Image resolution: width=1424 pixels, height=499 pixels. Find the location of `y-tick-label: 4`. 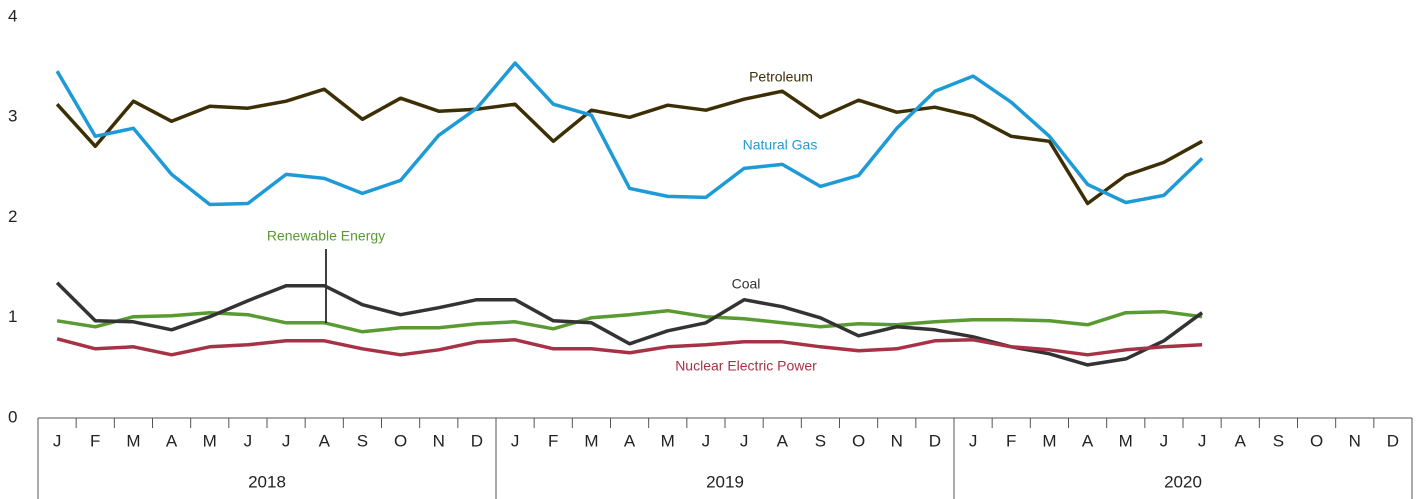

y-tick-label: 4 is located at coordinates (12, 15).